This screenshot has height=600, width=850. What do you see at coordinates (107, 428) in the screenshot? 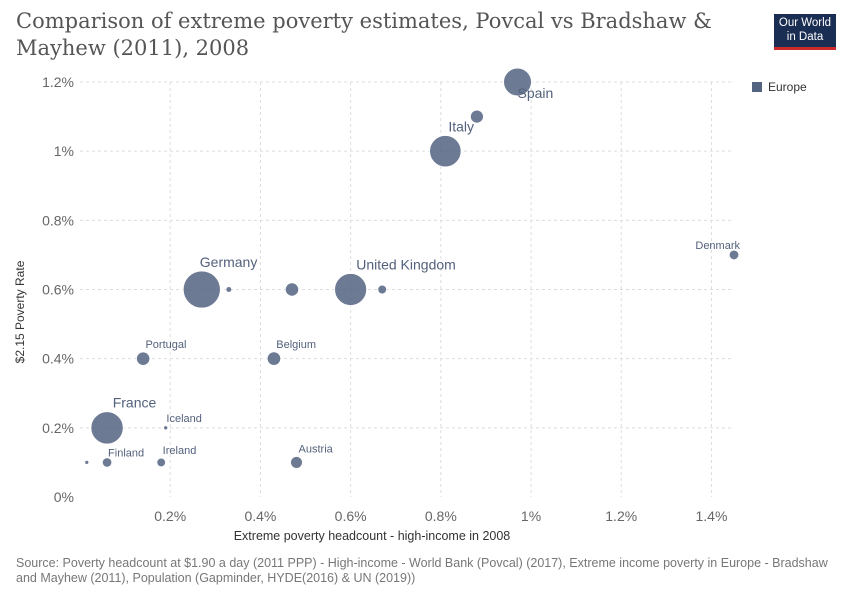
I see `data-point-france` at bounding box center [107, 428].